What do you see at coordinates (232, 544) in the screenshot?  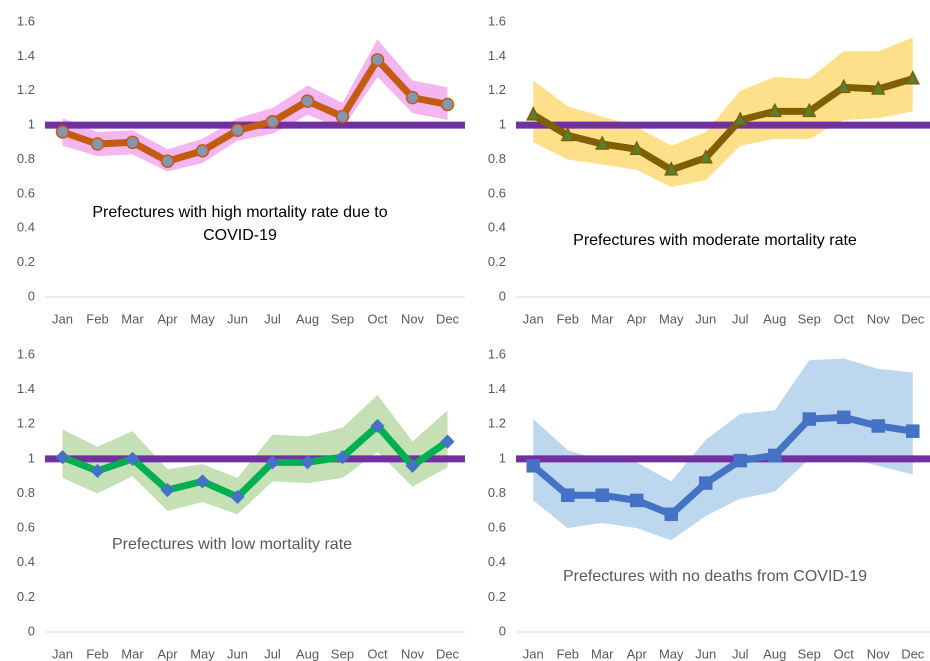 I see `annotation: Prefectures with low mortality rate` at bounding box center [232, 544].